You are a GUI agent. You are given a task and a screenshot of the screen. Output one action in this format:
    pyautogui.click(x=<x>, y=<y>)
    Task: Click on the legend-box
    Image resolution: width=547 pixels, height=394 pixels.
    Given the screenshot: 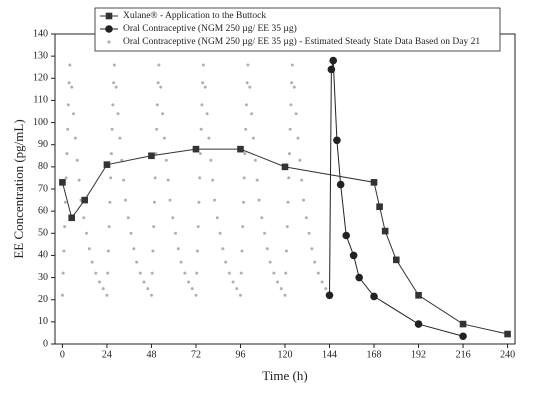 What is the action you would take?
    pyautogui.click(x=297, y=29)
    